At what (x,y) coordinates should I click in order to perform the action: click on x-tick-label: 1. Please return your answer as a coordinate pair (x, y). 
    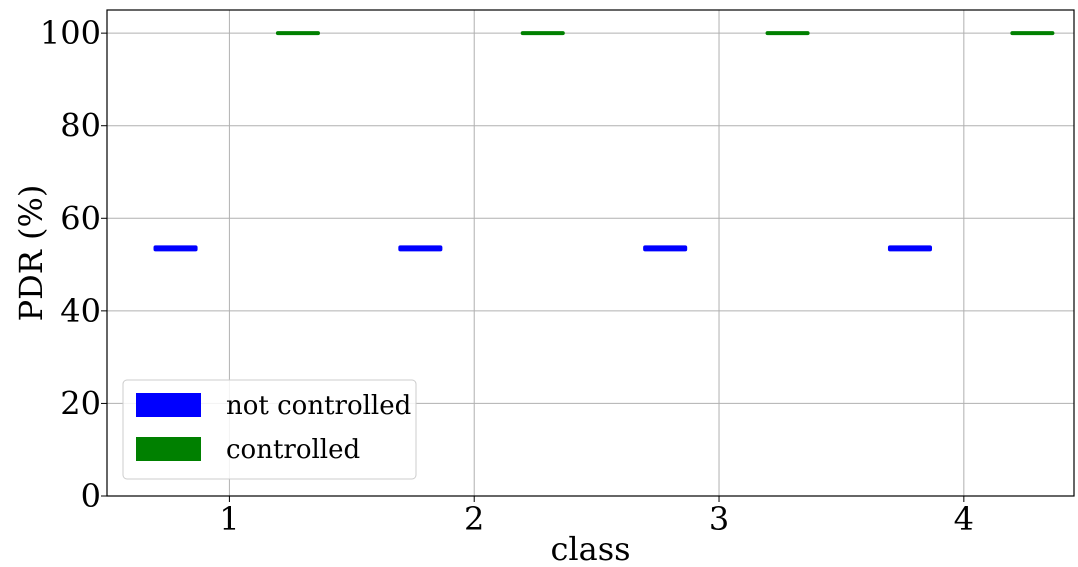
    Looking at the image, I should click on (229, 519).